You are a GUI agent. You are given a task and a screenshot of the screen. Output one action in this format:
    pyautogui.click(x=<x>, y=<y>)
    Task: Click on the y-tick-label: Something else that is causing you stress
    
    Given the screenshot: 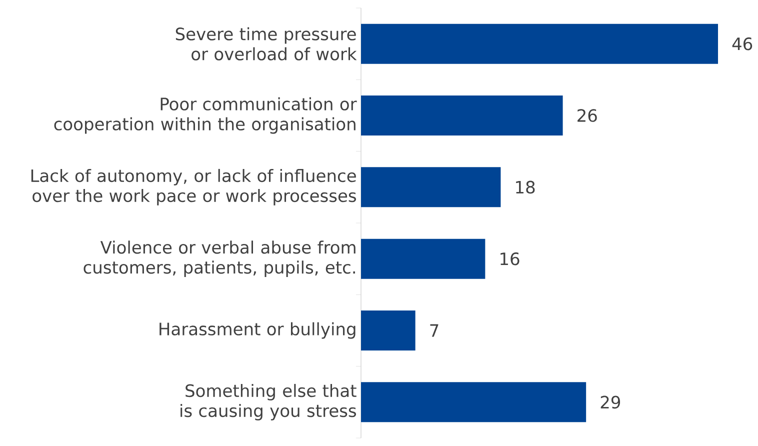 What is the action you would take?
    pyautogui.click(x=268, y=402)
    